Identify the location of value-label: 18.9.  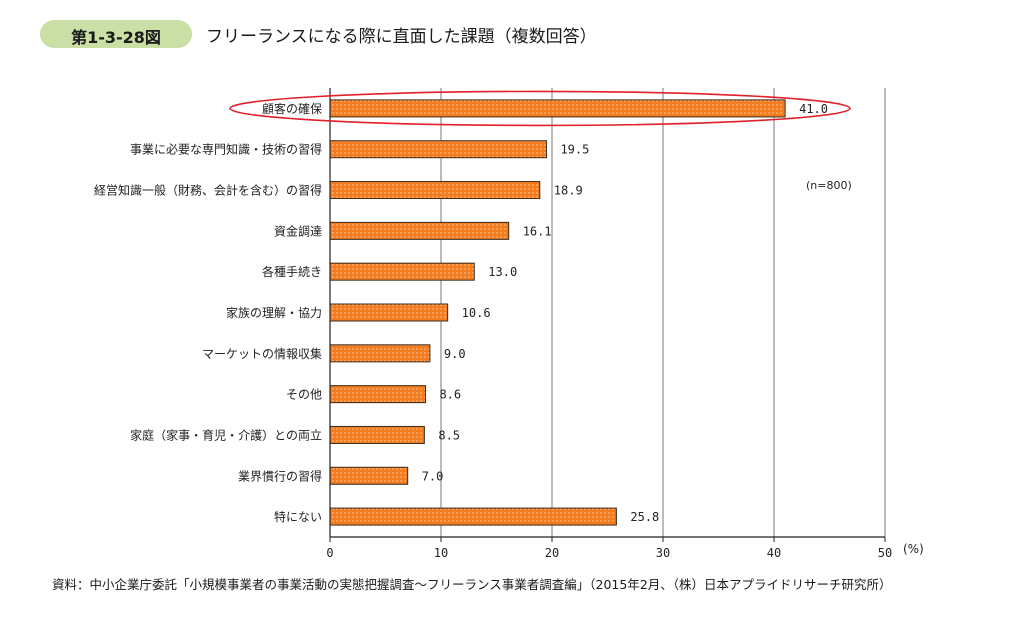
(568, 191).